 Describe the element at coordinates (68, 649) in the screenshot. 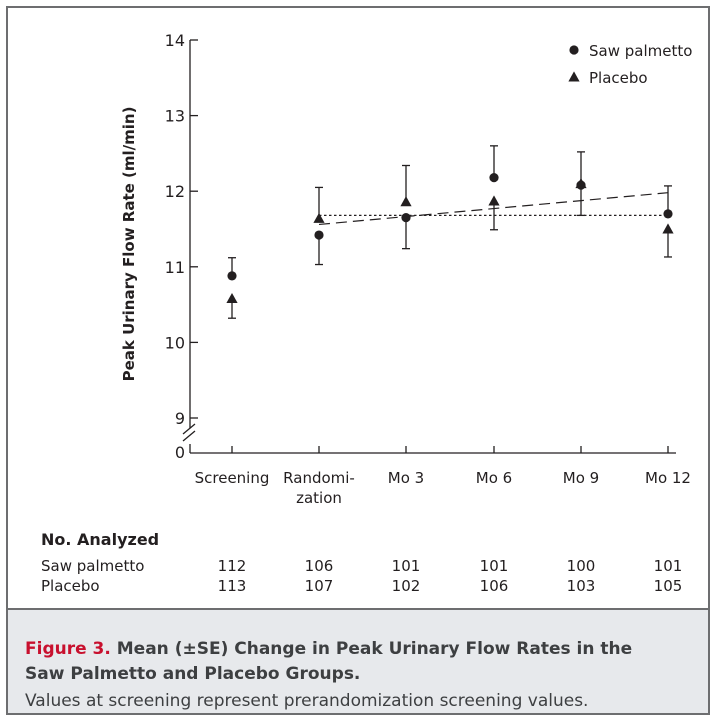

I see `caption-label: Figure 3.` at that location.